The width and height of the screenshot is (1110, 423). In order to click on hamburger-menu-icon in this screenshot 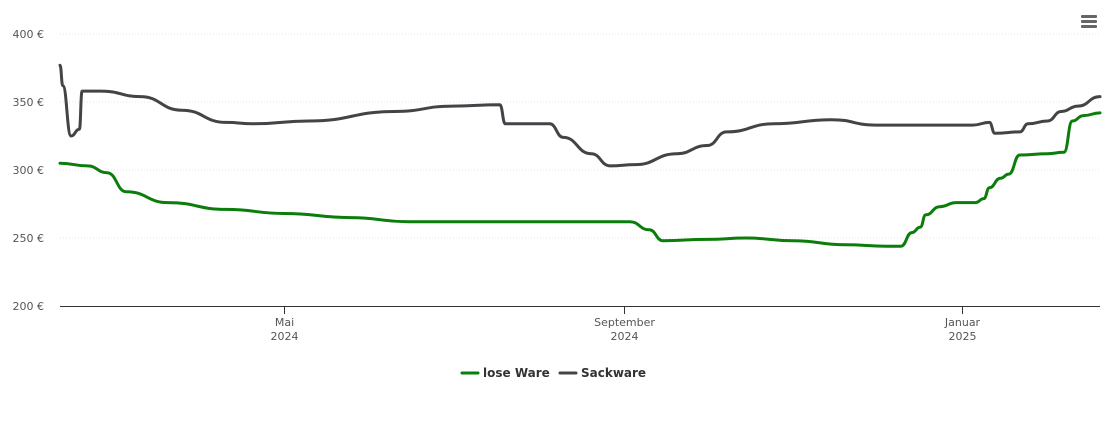, I will do `click(1090, 23)`.